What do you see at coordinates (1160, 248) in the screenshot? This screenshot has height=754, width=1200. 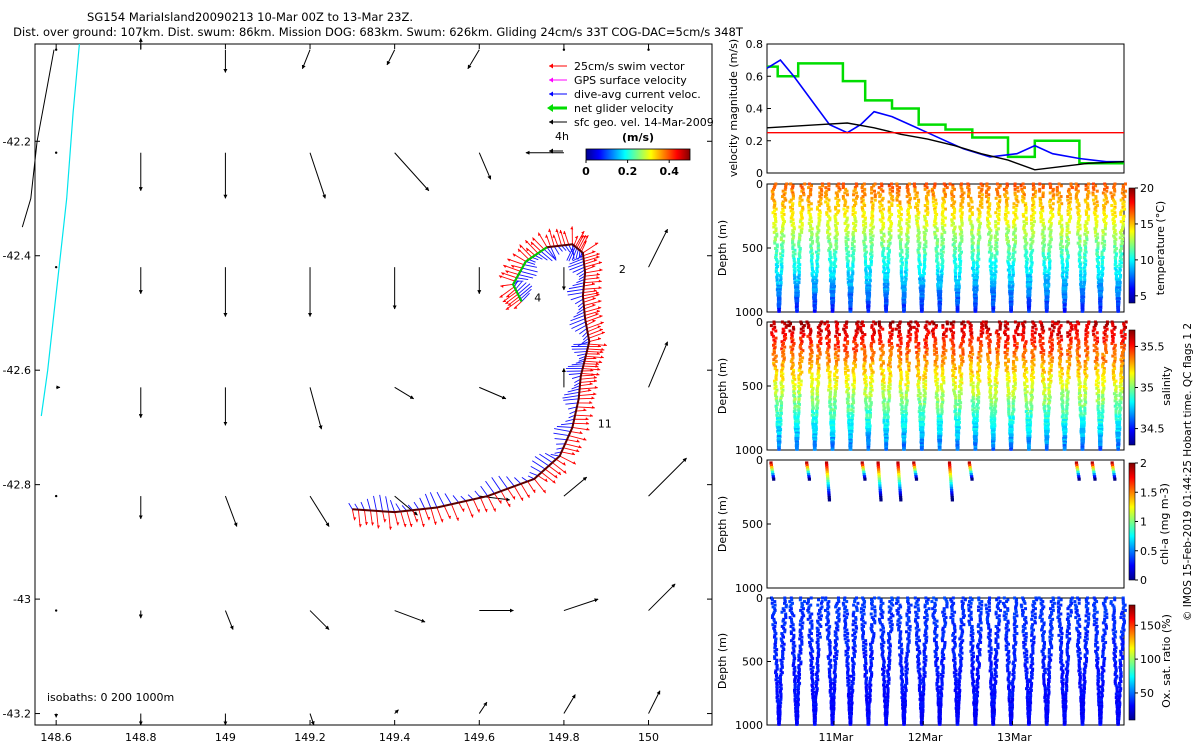 I see `temperature-colorbar-label: temperature (°C)` at bounding box center [1160, 248].